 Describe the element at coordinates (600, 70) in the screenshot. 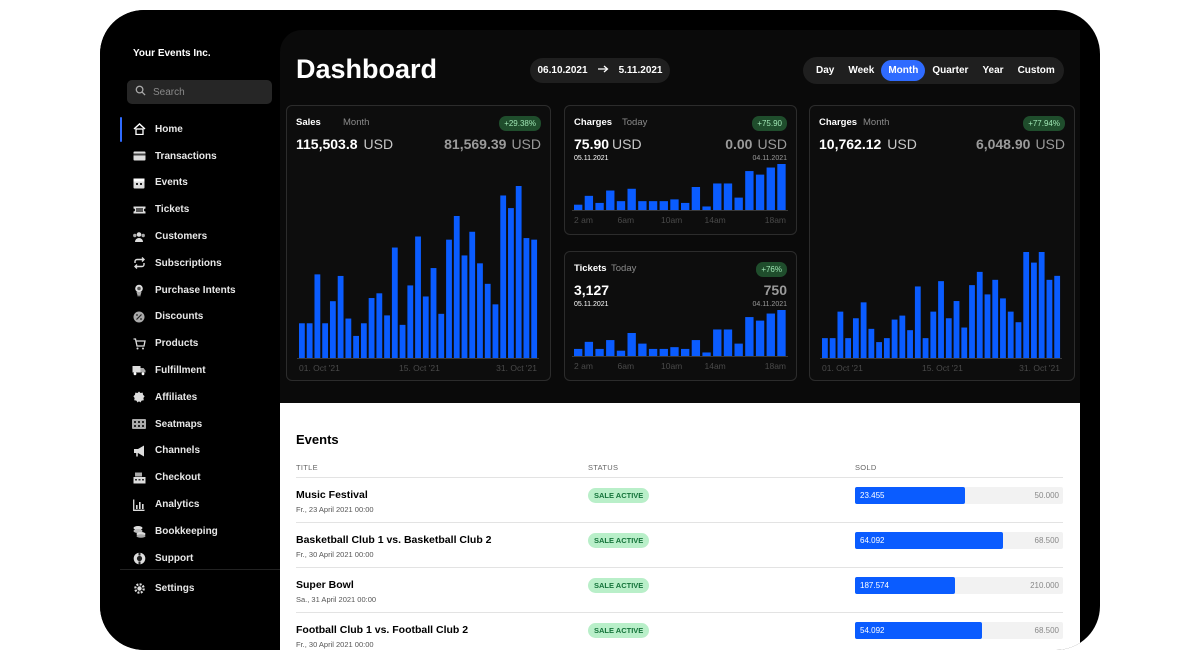

I see `date-range-picker: 06.10.2021 5.11.2021` at that location.